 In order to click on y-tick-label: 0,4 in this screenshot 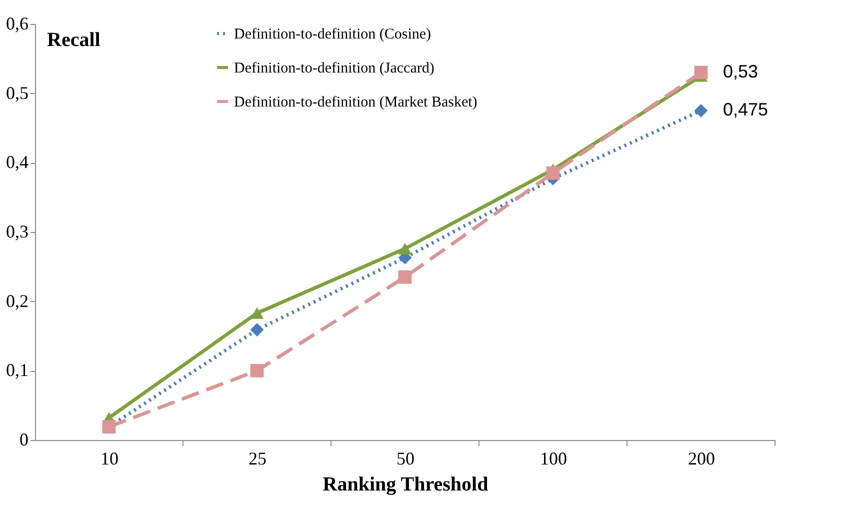, I will do `click(17, 162)`.